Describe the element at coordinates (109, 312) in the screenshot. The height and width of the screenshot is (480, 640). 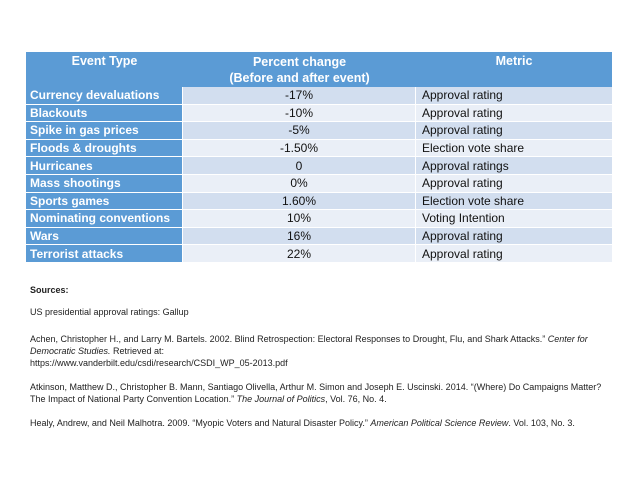
I see `source-approval: US presidential approval ratings: Gallup` at that location.